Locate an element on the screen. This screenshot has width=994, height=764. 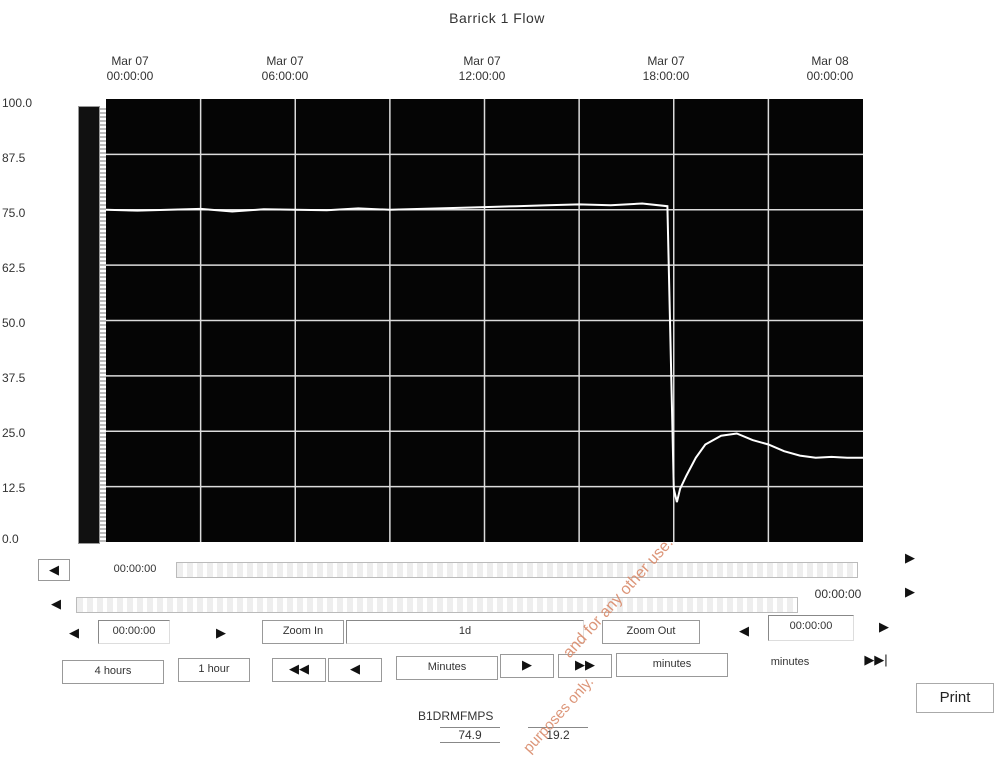
y-tick-label: 37.5 is located at coordinates (14, 378).